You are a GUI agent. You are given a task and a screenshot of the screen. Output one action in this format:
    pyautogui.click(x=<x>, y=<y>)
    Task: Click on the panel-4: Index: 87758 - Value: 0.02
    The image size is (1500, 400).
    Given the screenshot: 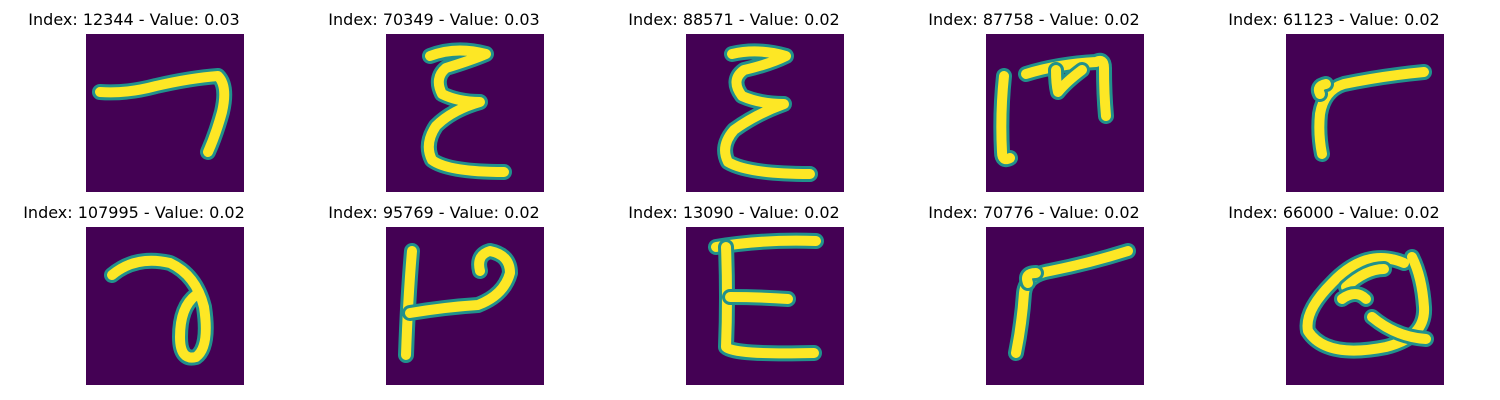 What is the action you would take?
    pyautogui.click(x=1034, y=96)
    